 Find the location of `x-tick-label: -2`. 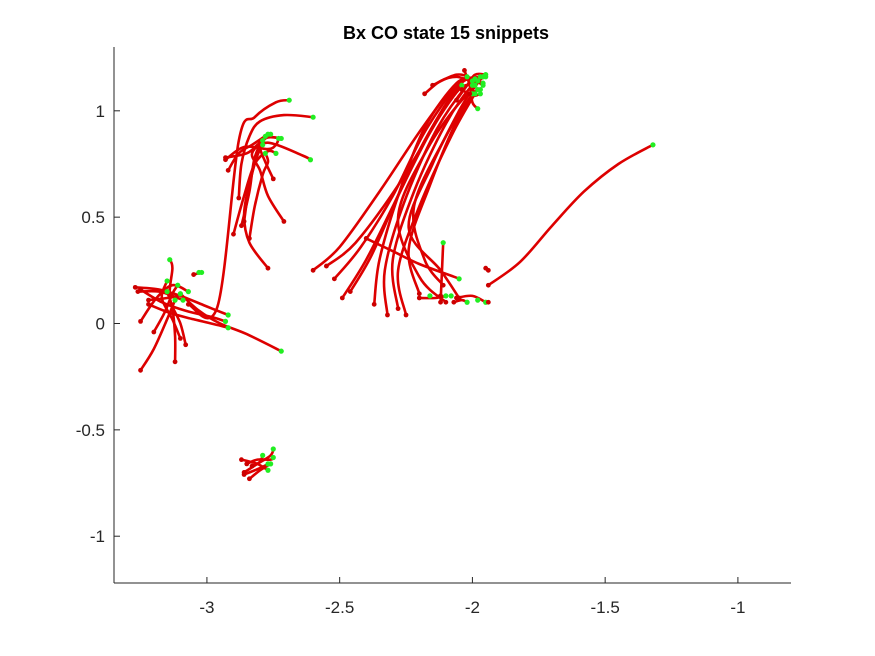

x-tick-label: -2 is located at coordinates (472, 607).